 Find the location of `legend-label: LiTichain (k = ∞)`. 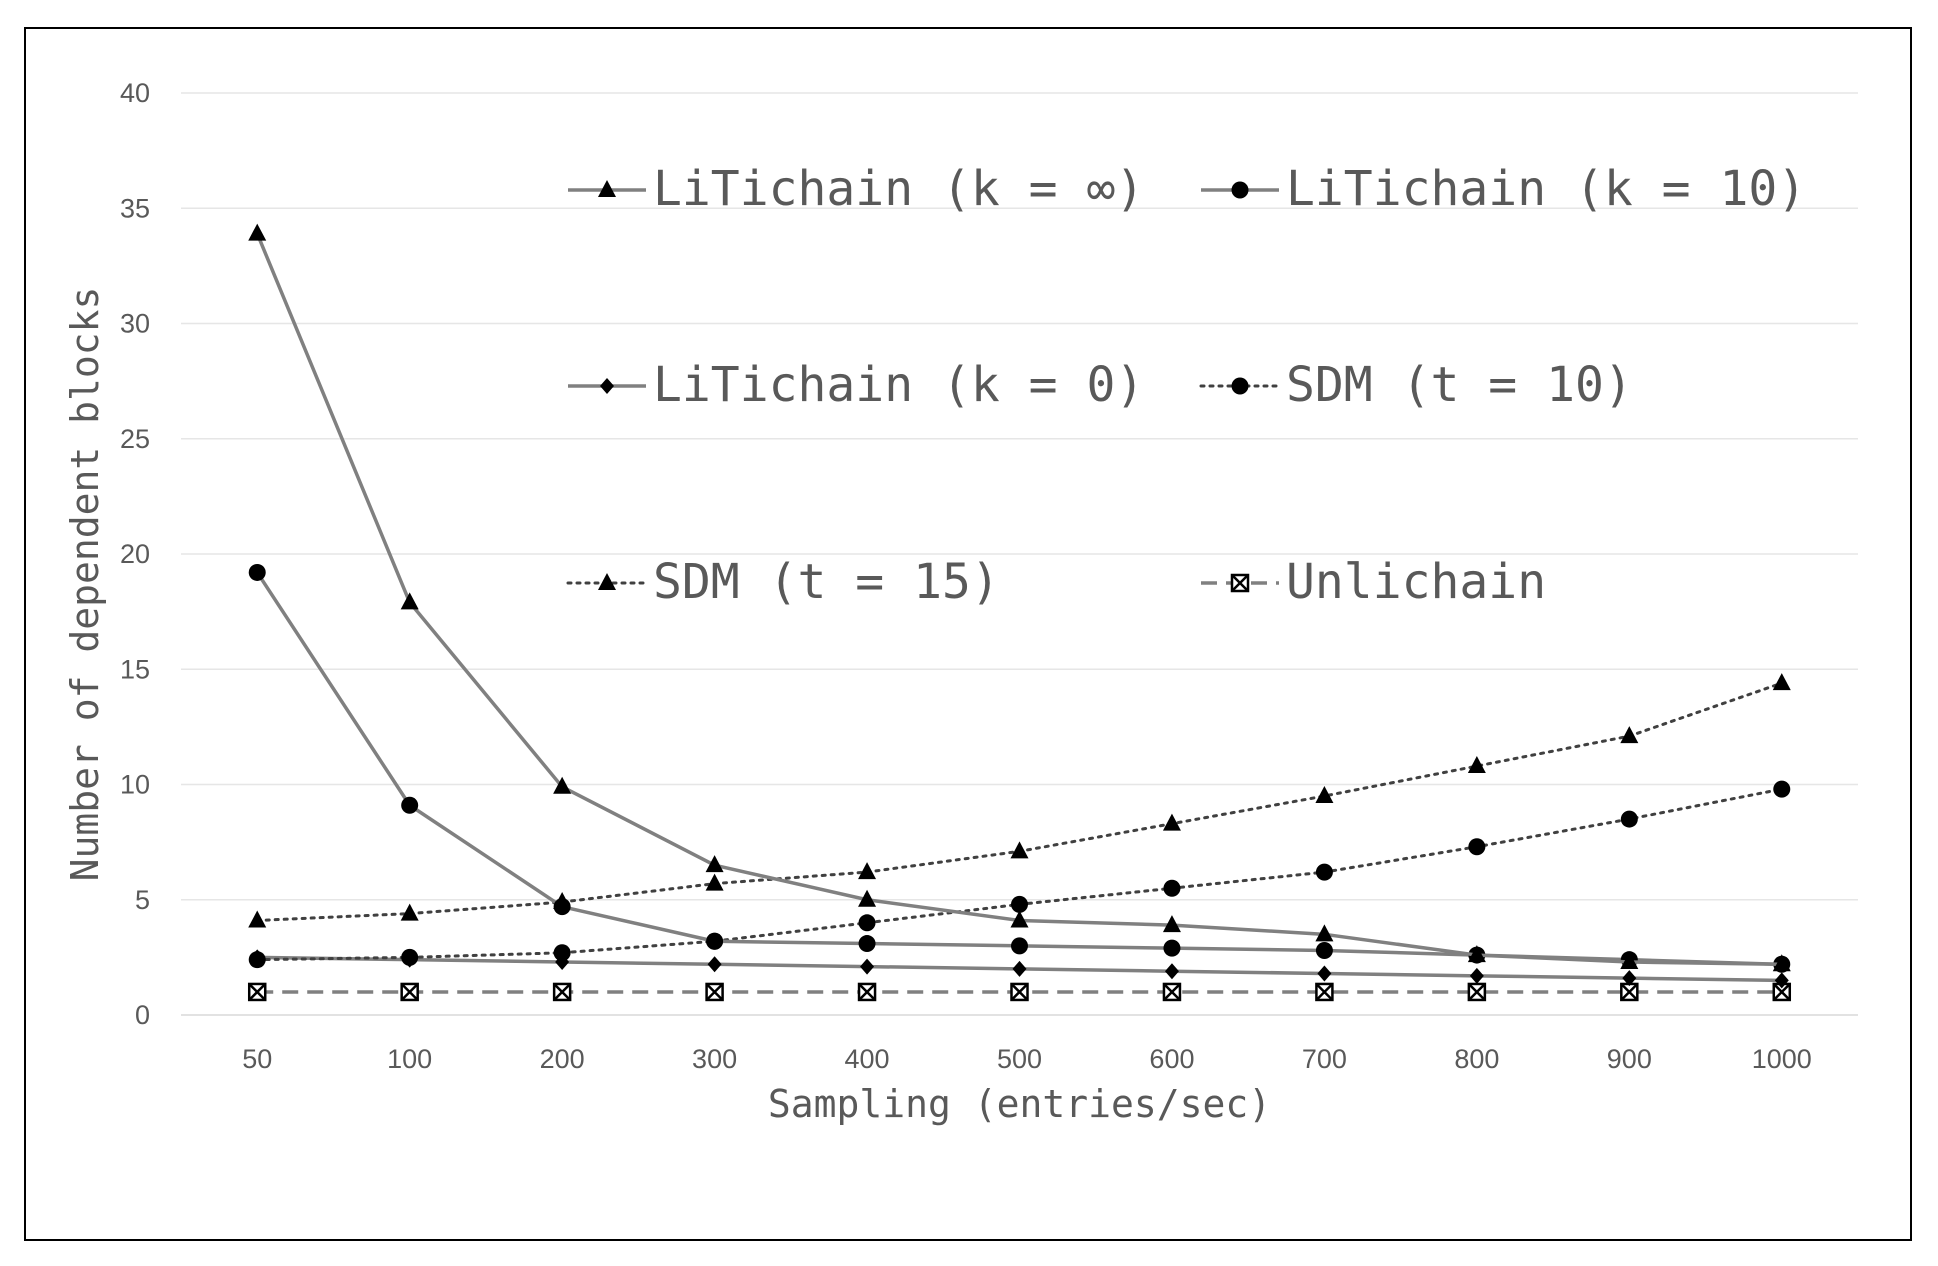

legend-label: LiTichain (k = ∞) is located at coordinates (898, 189).